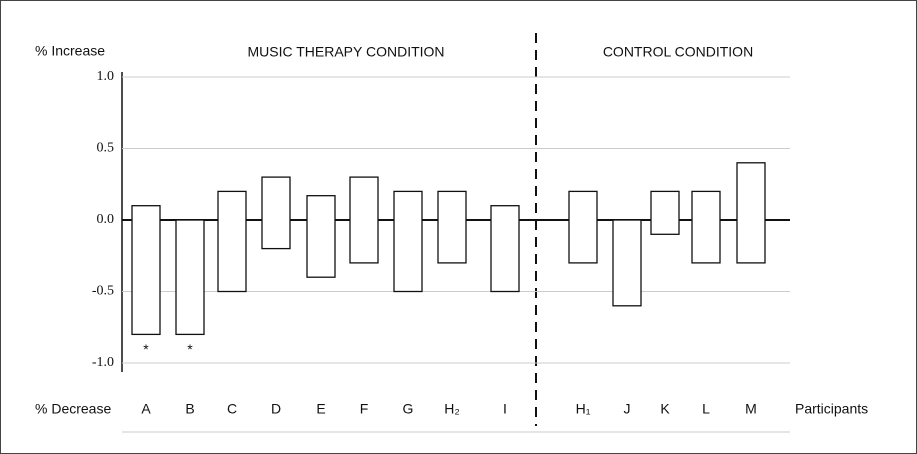 The image size is (917, 454). What do you see at coordinates (106, 76) in the screenshot?
I see `y-tick-label: 1.0` at bounding box center [106, 76].